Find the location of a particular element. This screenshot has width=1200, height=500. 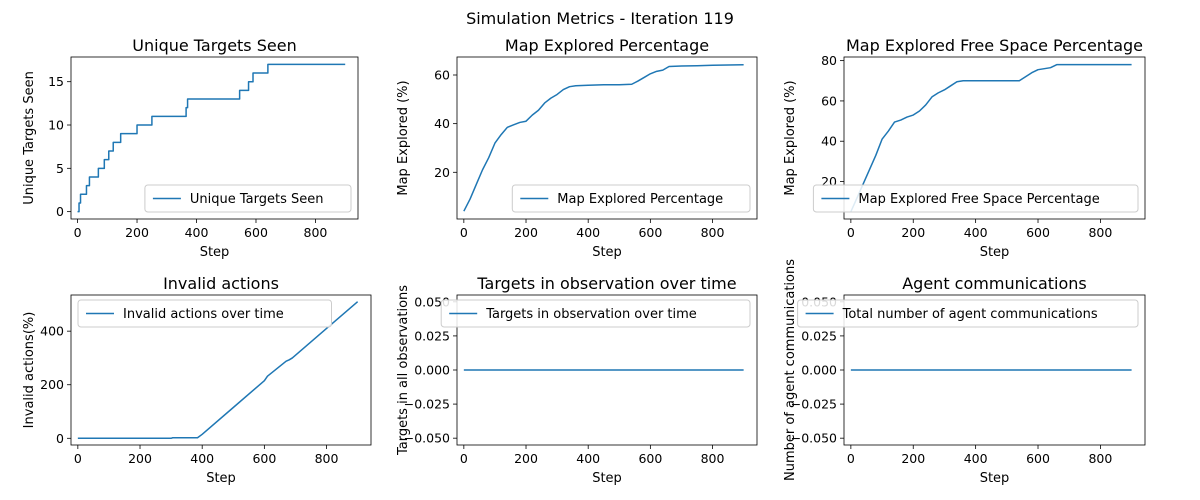

legend: Map Explored Percentage is located at coordinates (631, 198).